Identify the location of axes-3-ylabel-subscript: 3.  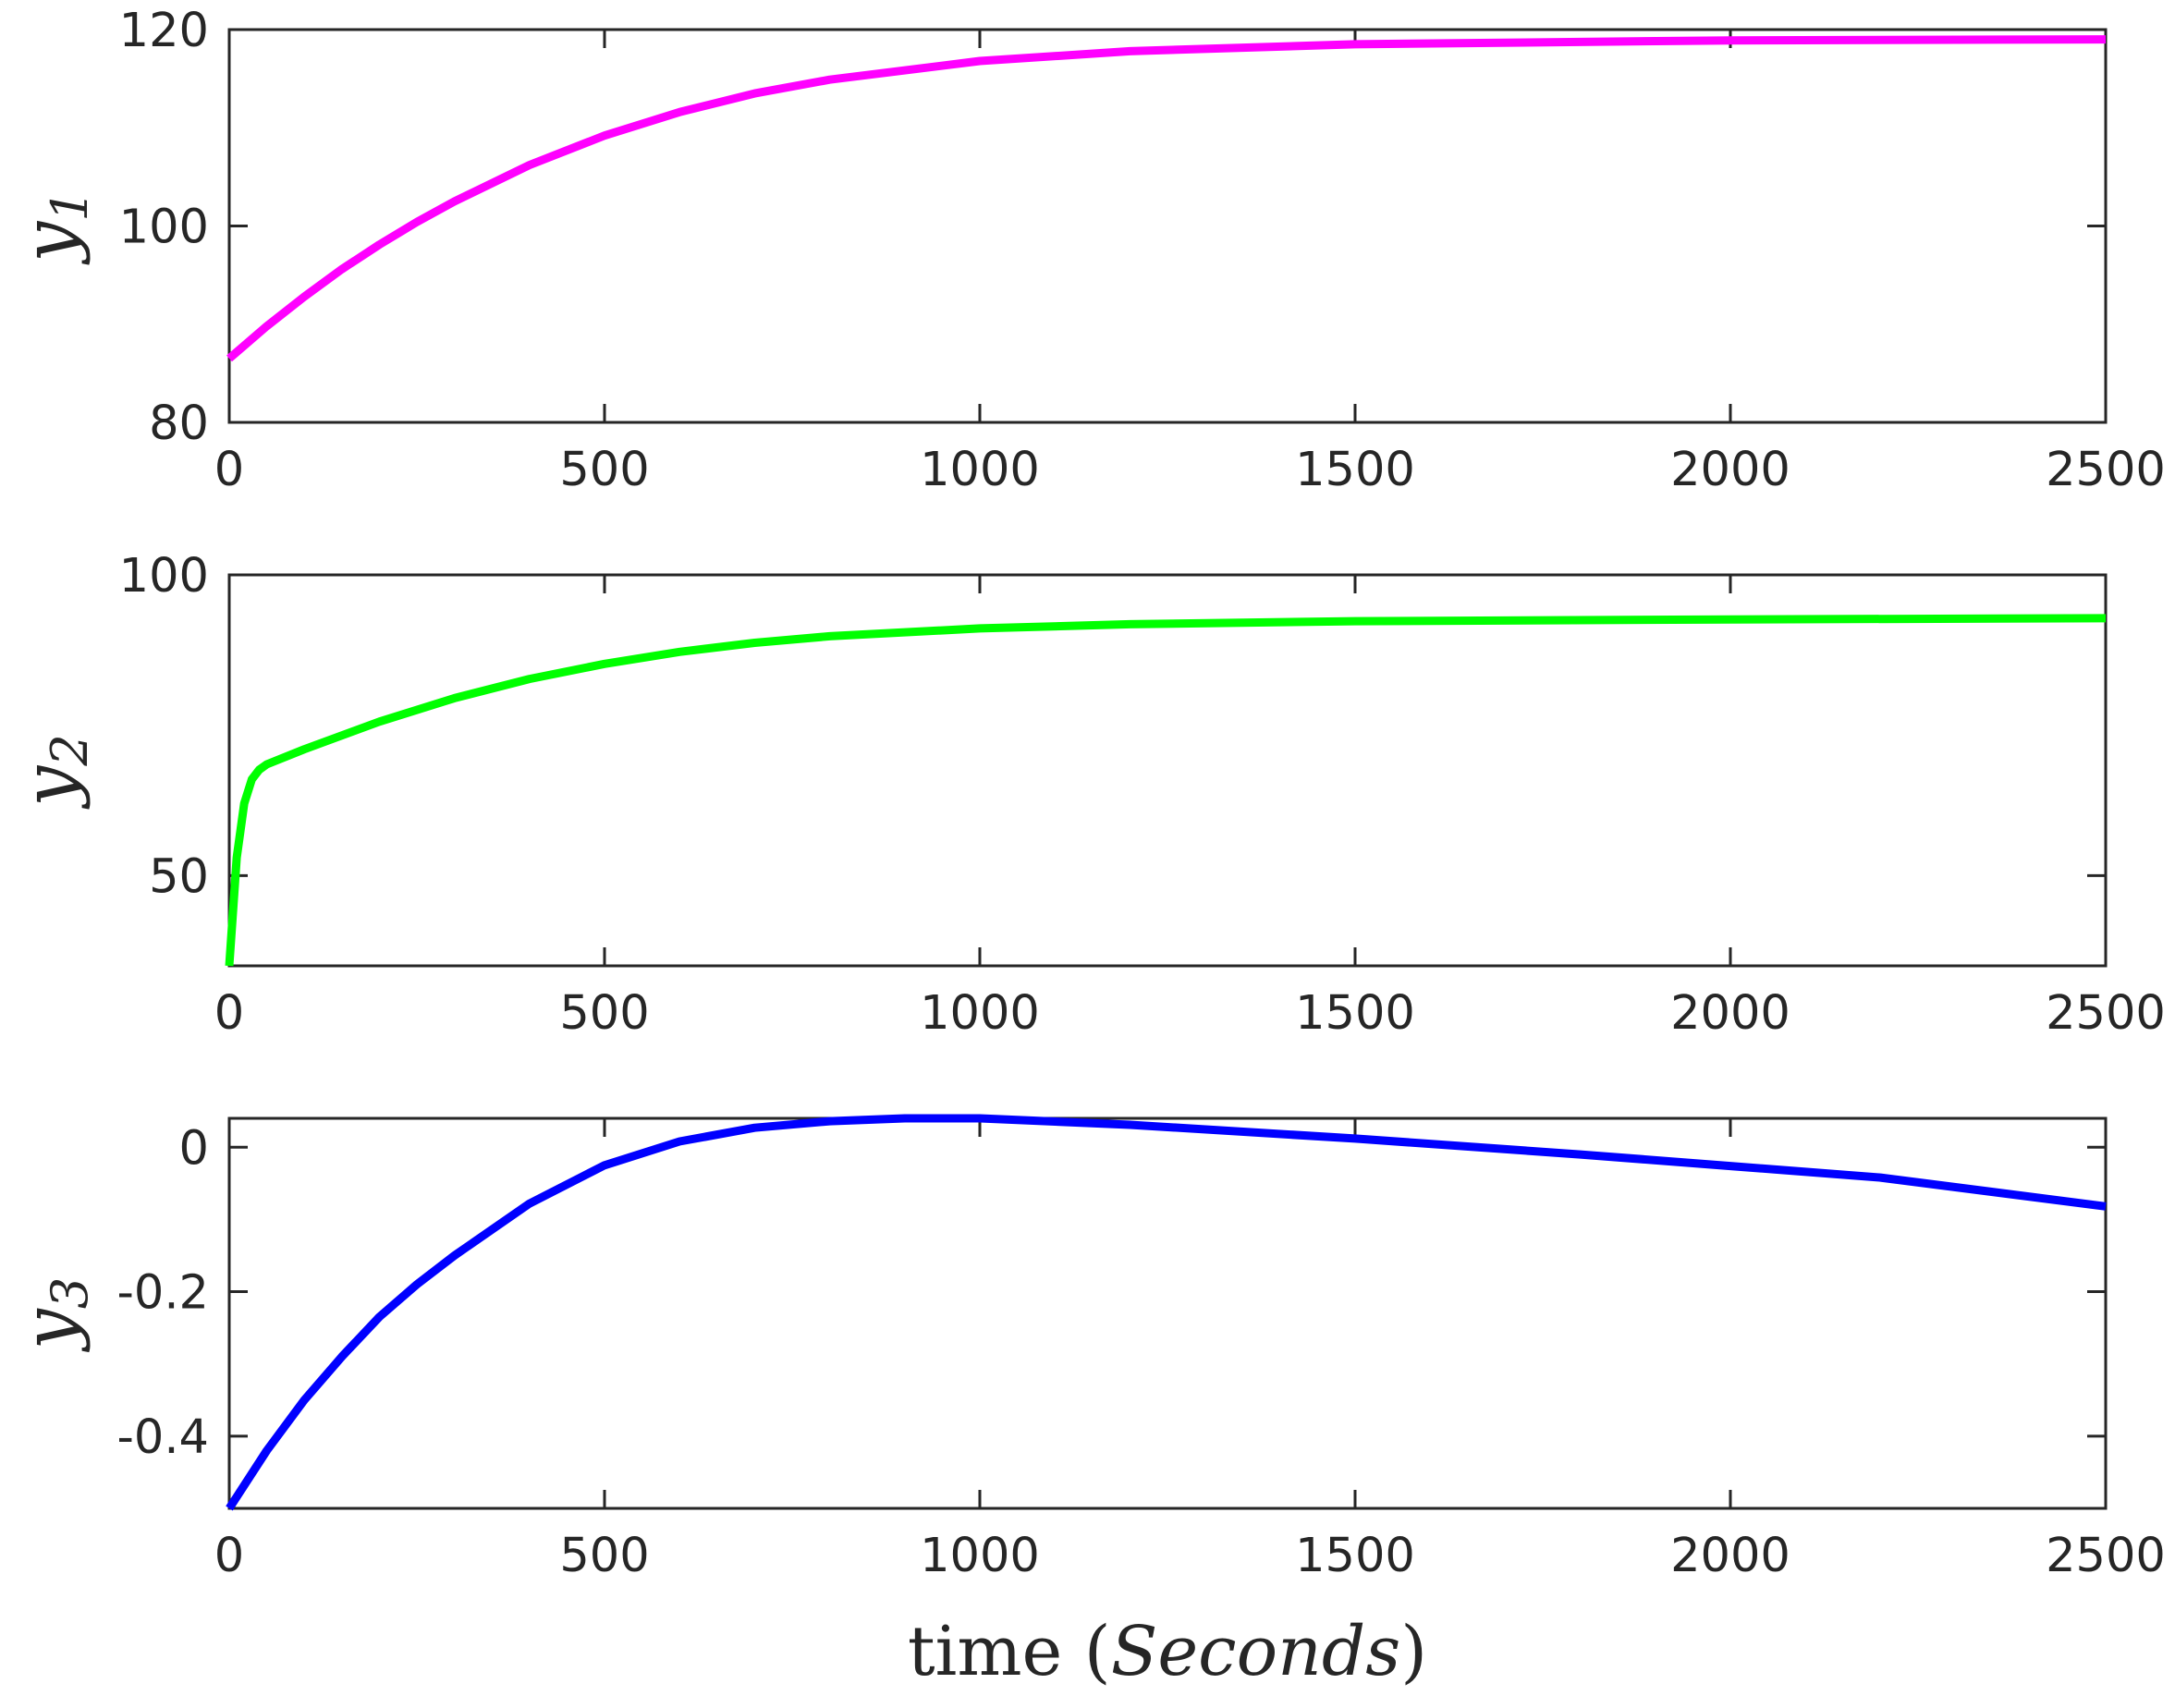
(70, 1293).